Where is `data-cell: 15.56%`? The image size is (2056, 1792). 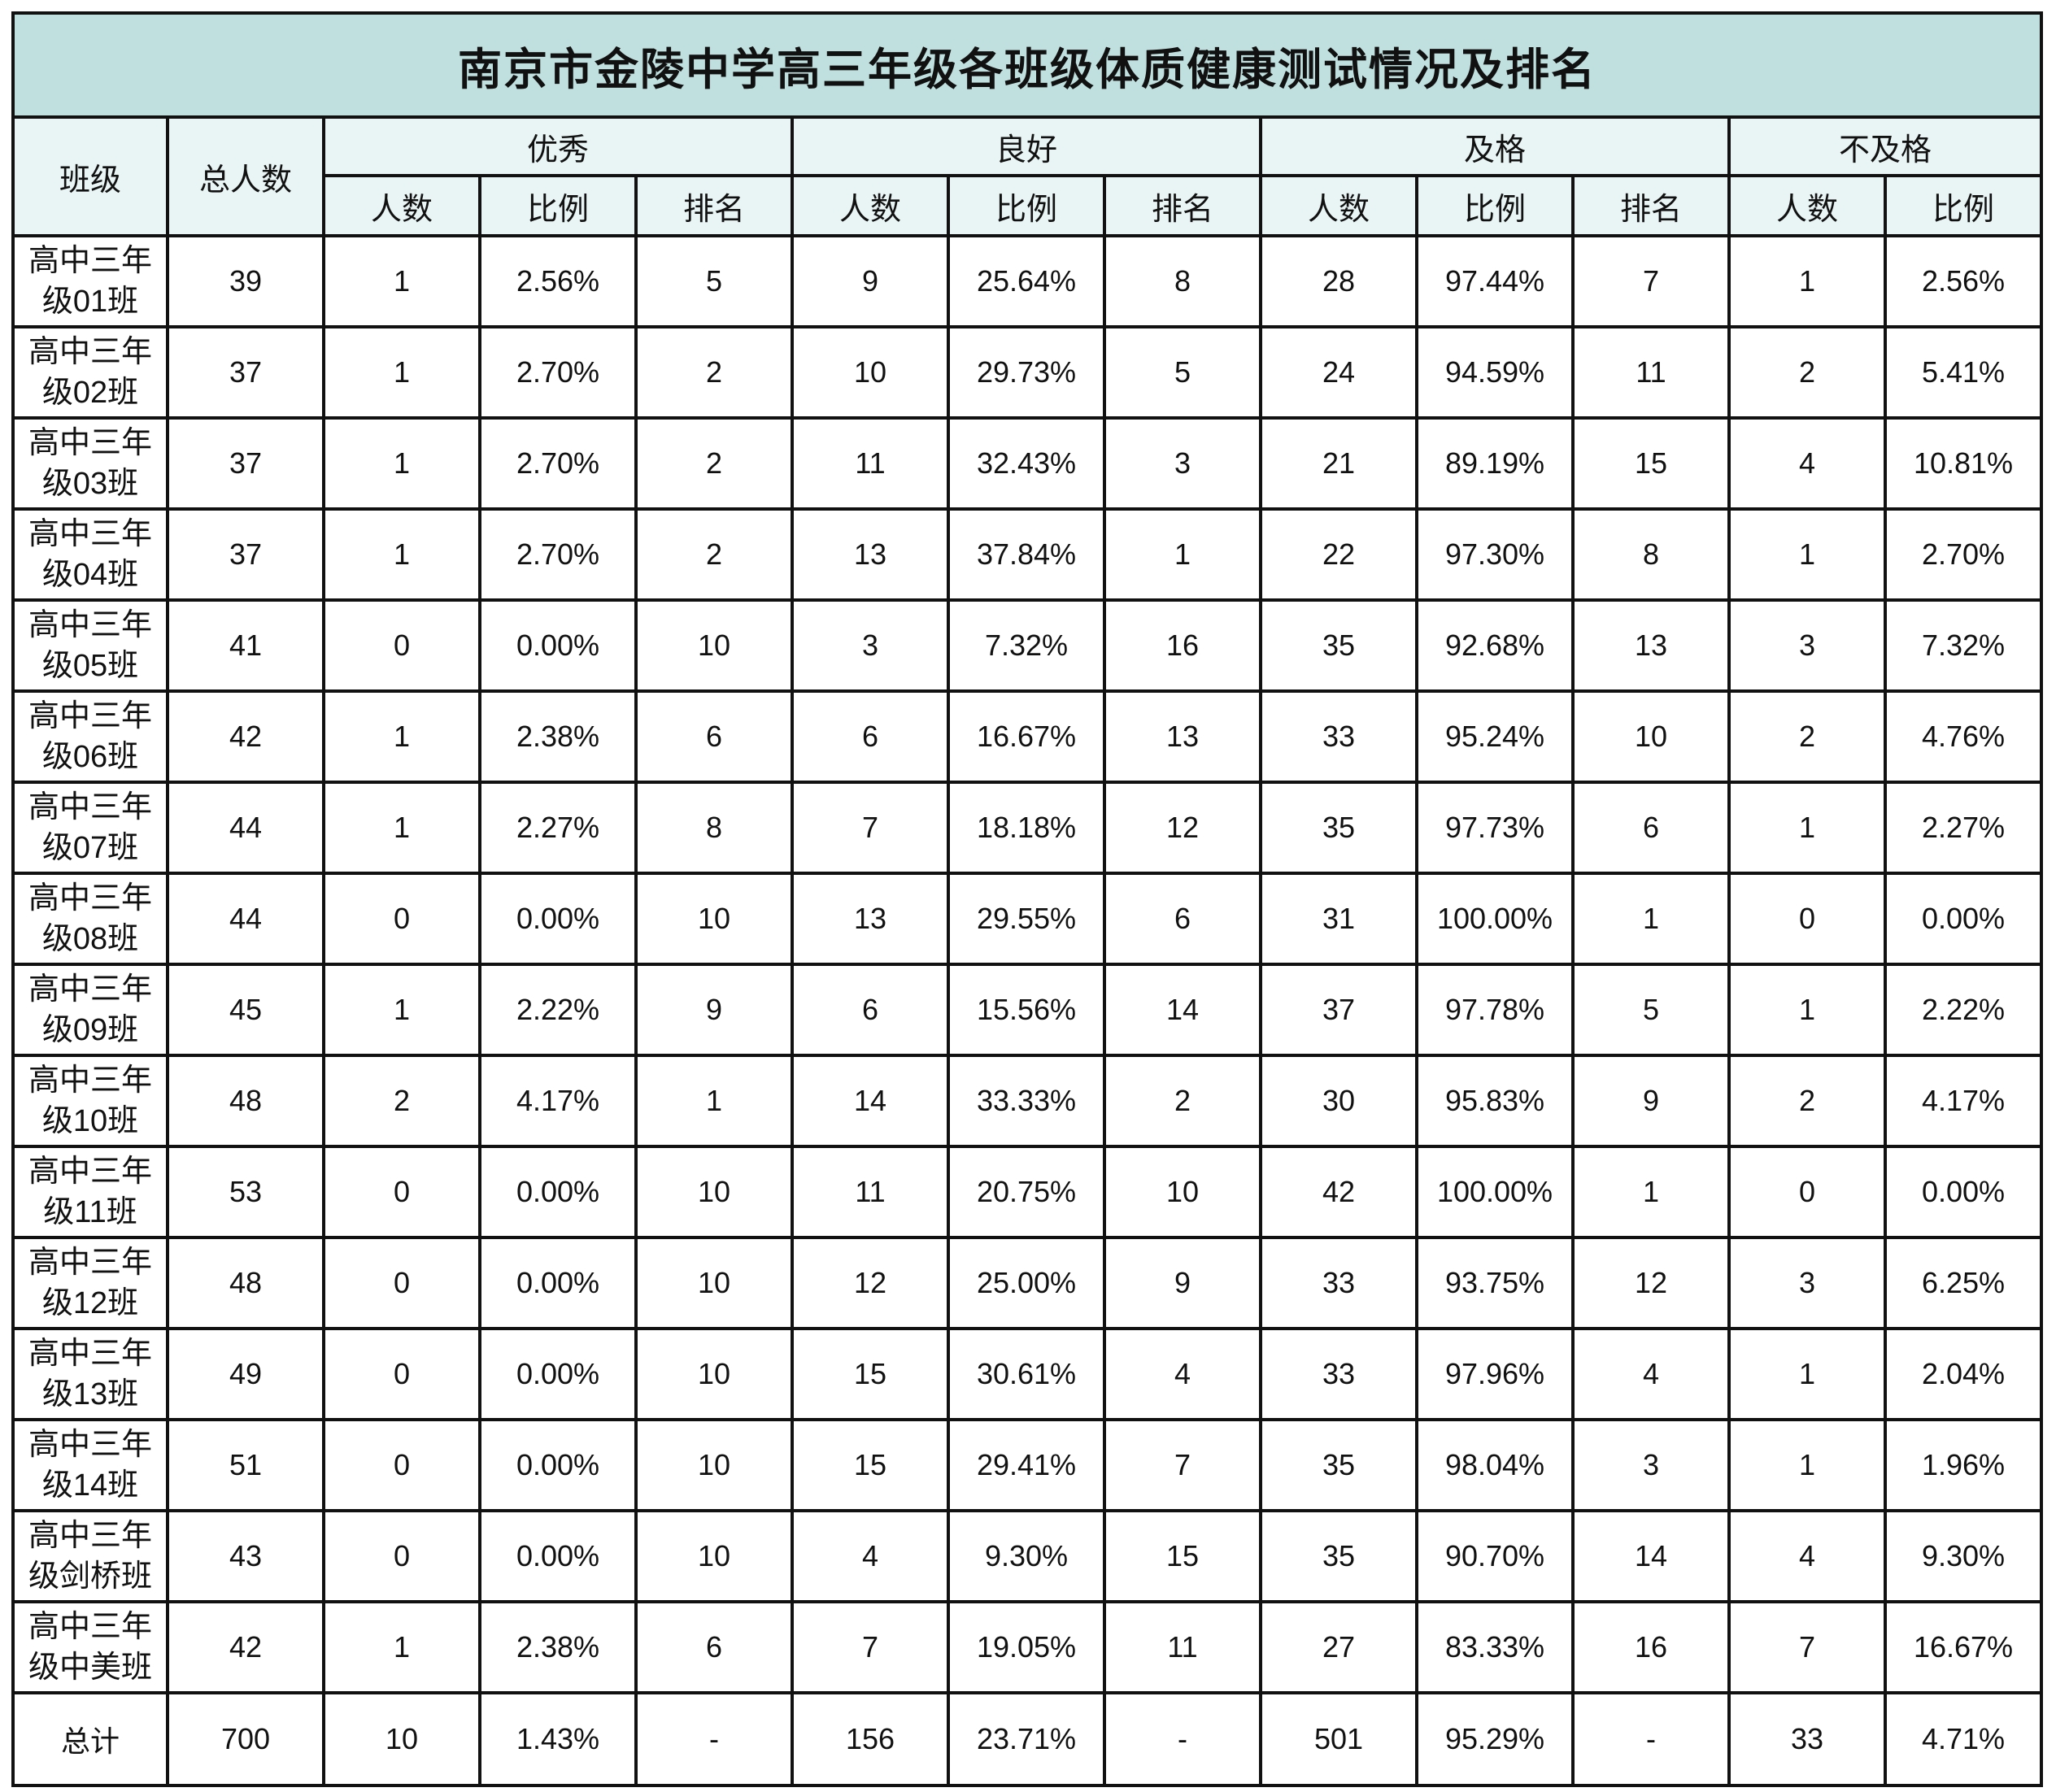
data-cell: 15.56% is located at coordinates (1027, 1010).